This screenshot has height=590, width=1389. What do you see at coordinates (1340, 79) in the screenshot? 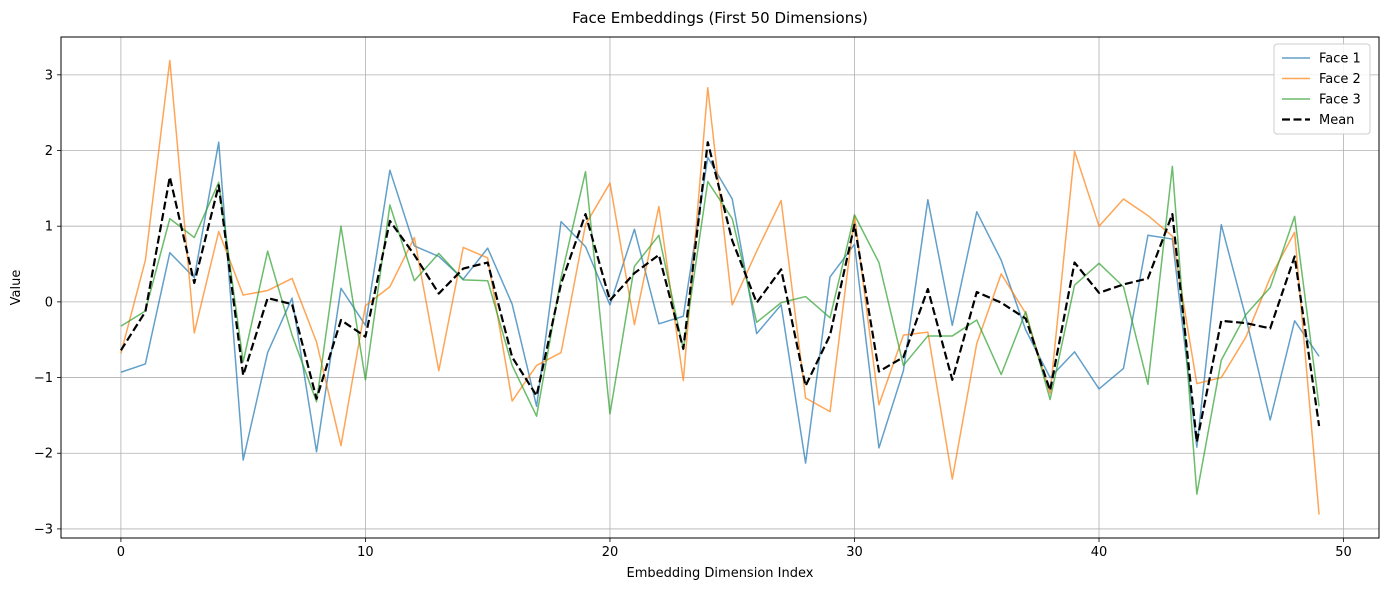
I see `legend-label: Face 2` at bounding box center [1340, 79].